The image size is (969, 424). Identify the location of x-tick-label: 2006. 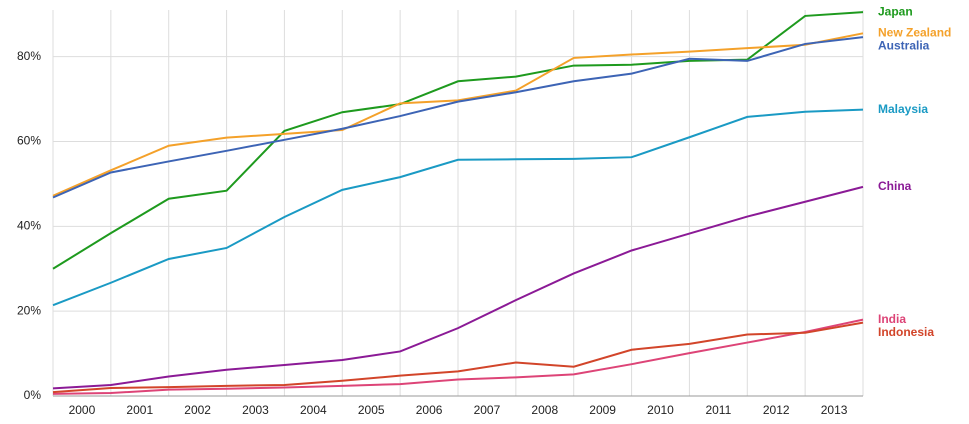
(429, 410).